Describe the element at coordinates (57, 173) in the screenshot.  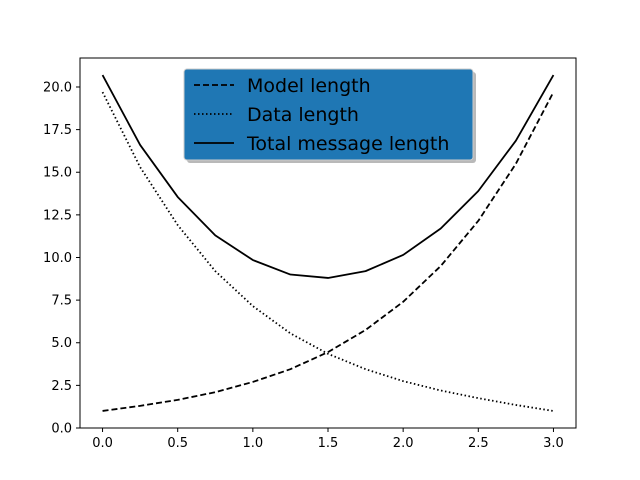
I see `y-tick-label: 15.0` at that location.